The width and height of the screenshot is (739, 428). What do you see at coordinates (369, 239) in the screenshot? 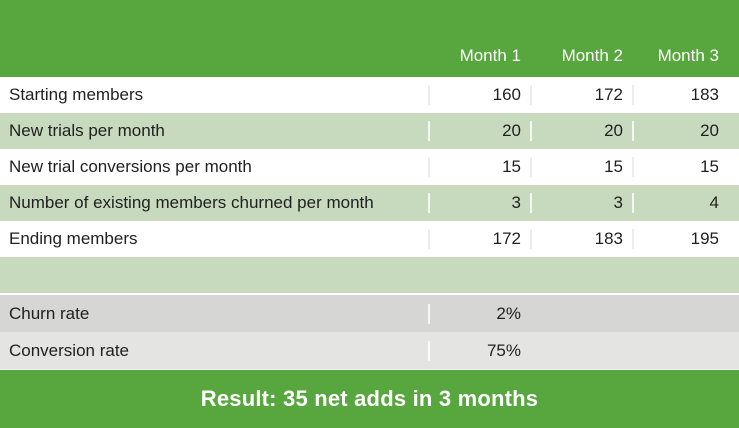
I see `table-row-ending-members: Ending members 172 183 195` at bounding box center [369, 239].